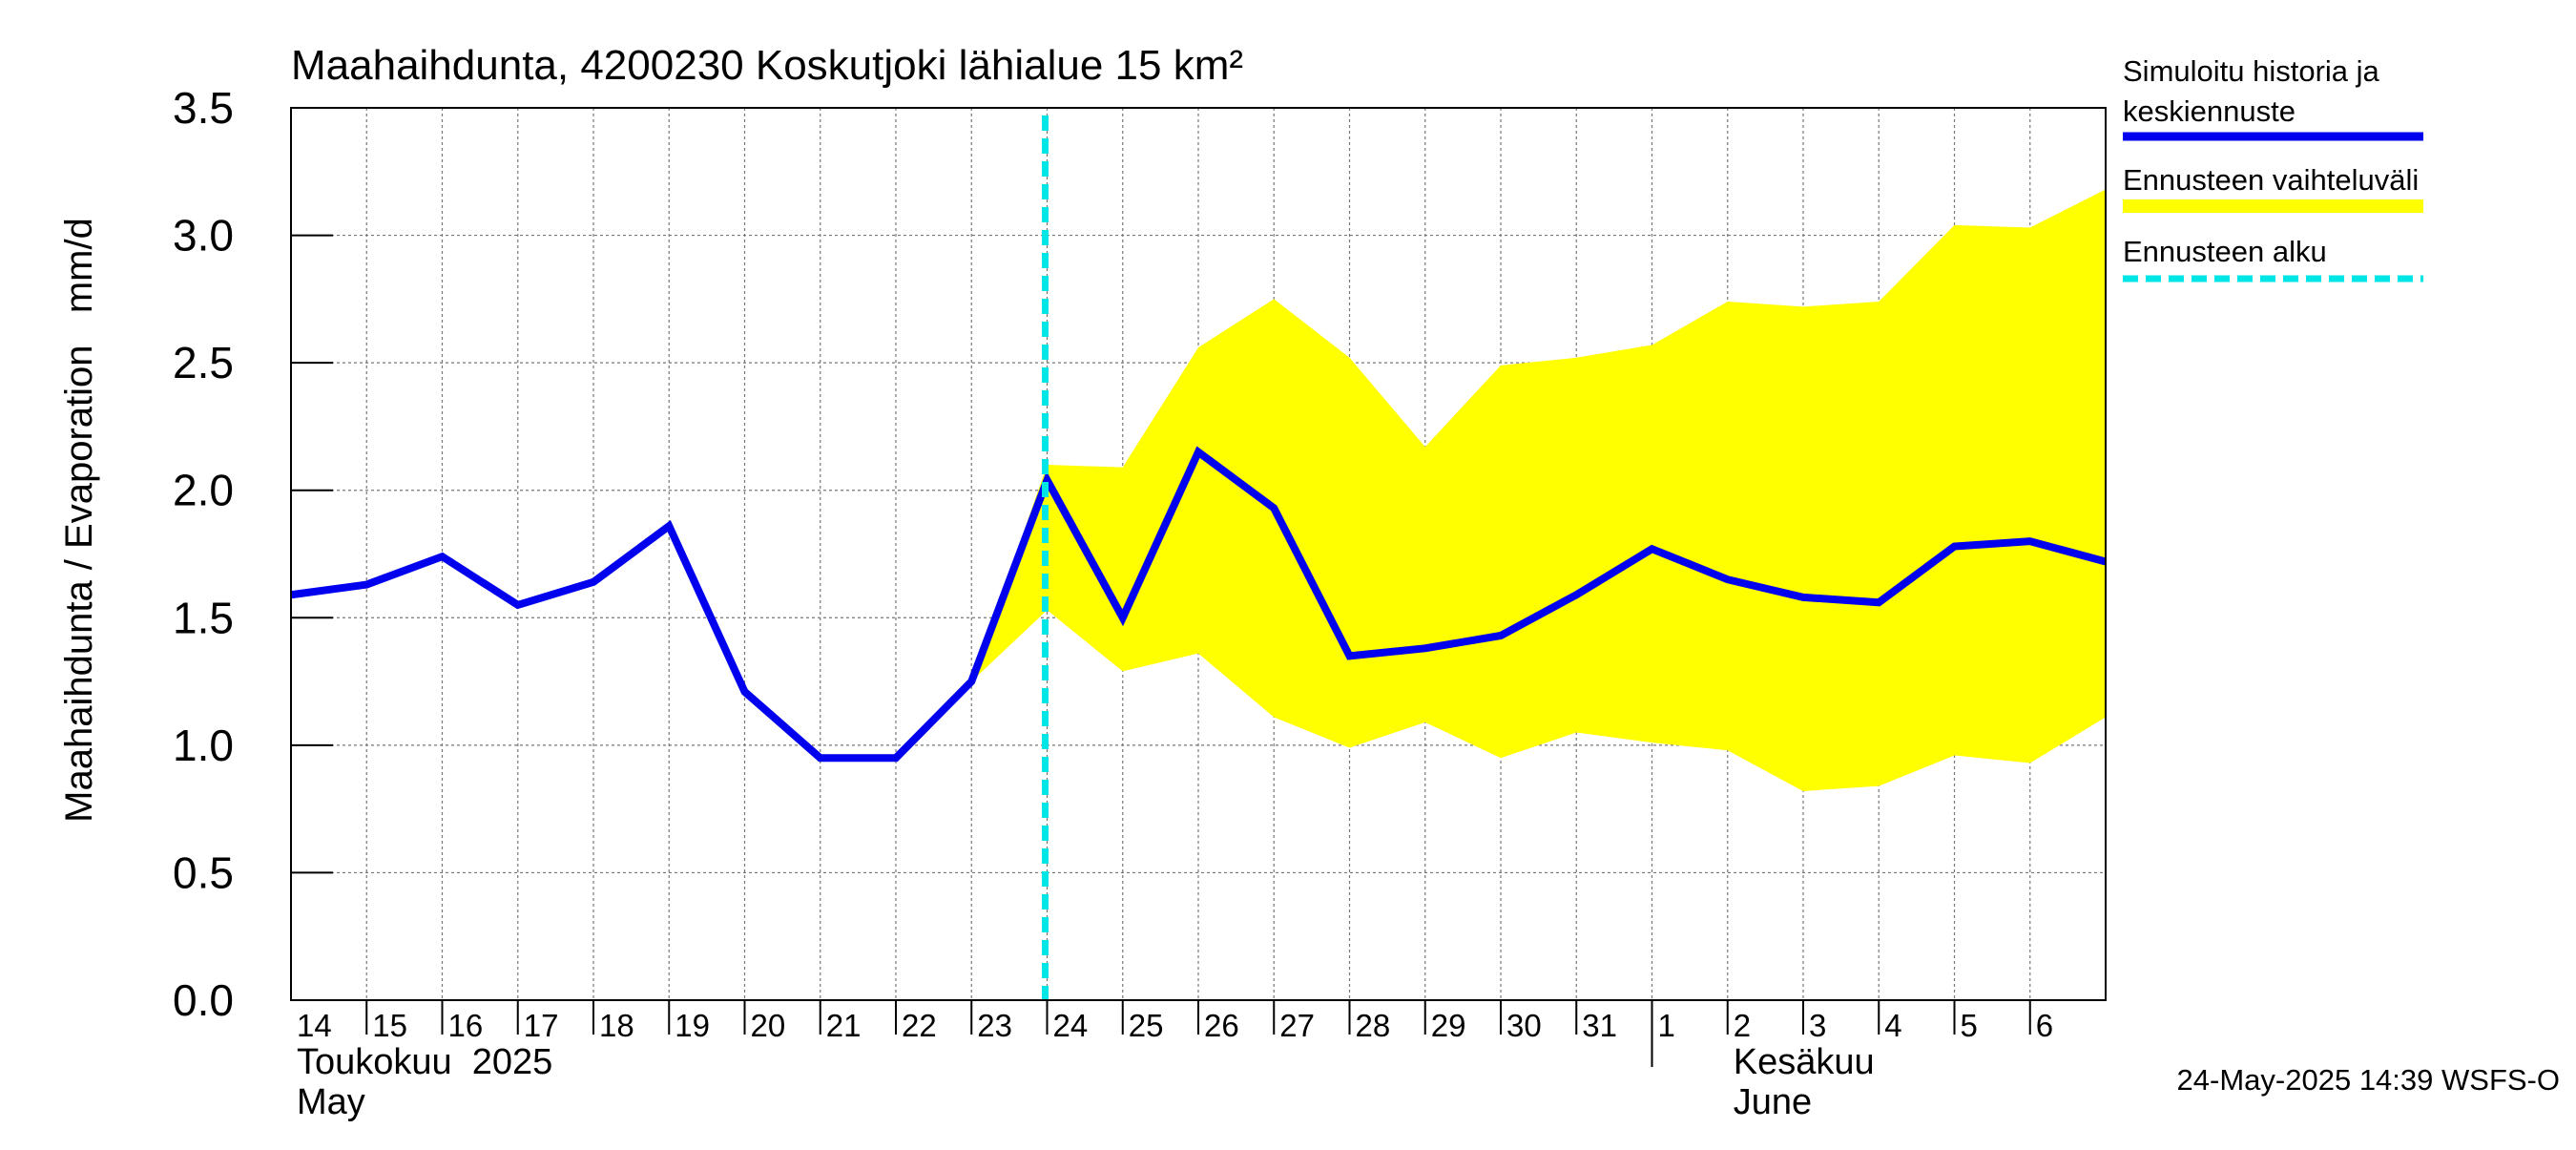 This screenshot has height=1150, width=2576. I want to click on x-tick-label: 15, so click(389, 1025).